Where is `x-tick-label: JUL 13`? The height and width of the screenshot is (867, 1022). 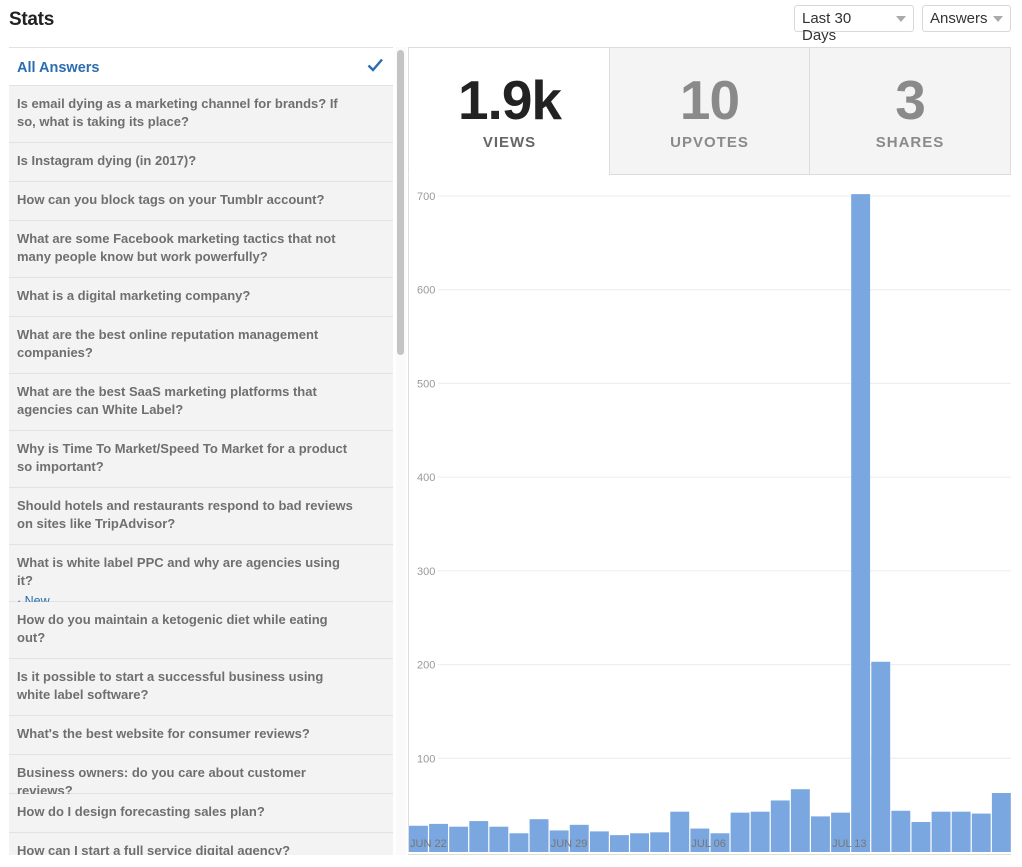 x-tick-label: JUL 13 is located at coordinates (849, 844).